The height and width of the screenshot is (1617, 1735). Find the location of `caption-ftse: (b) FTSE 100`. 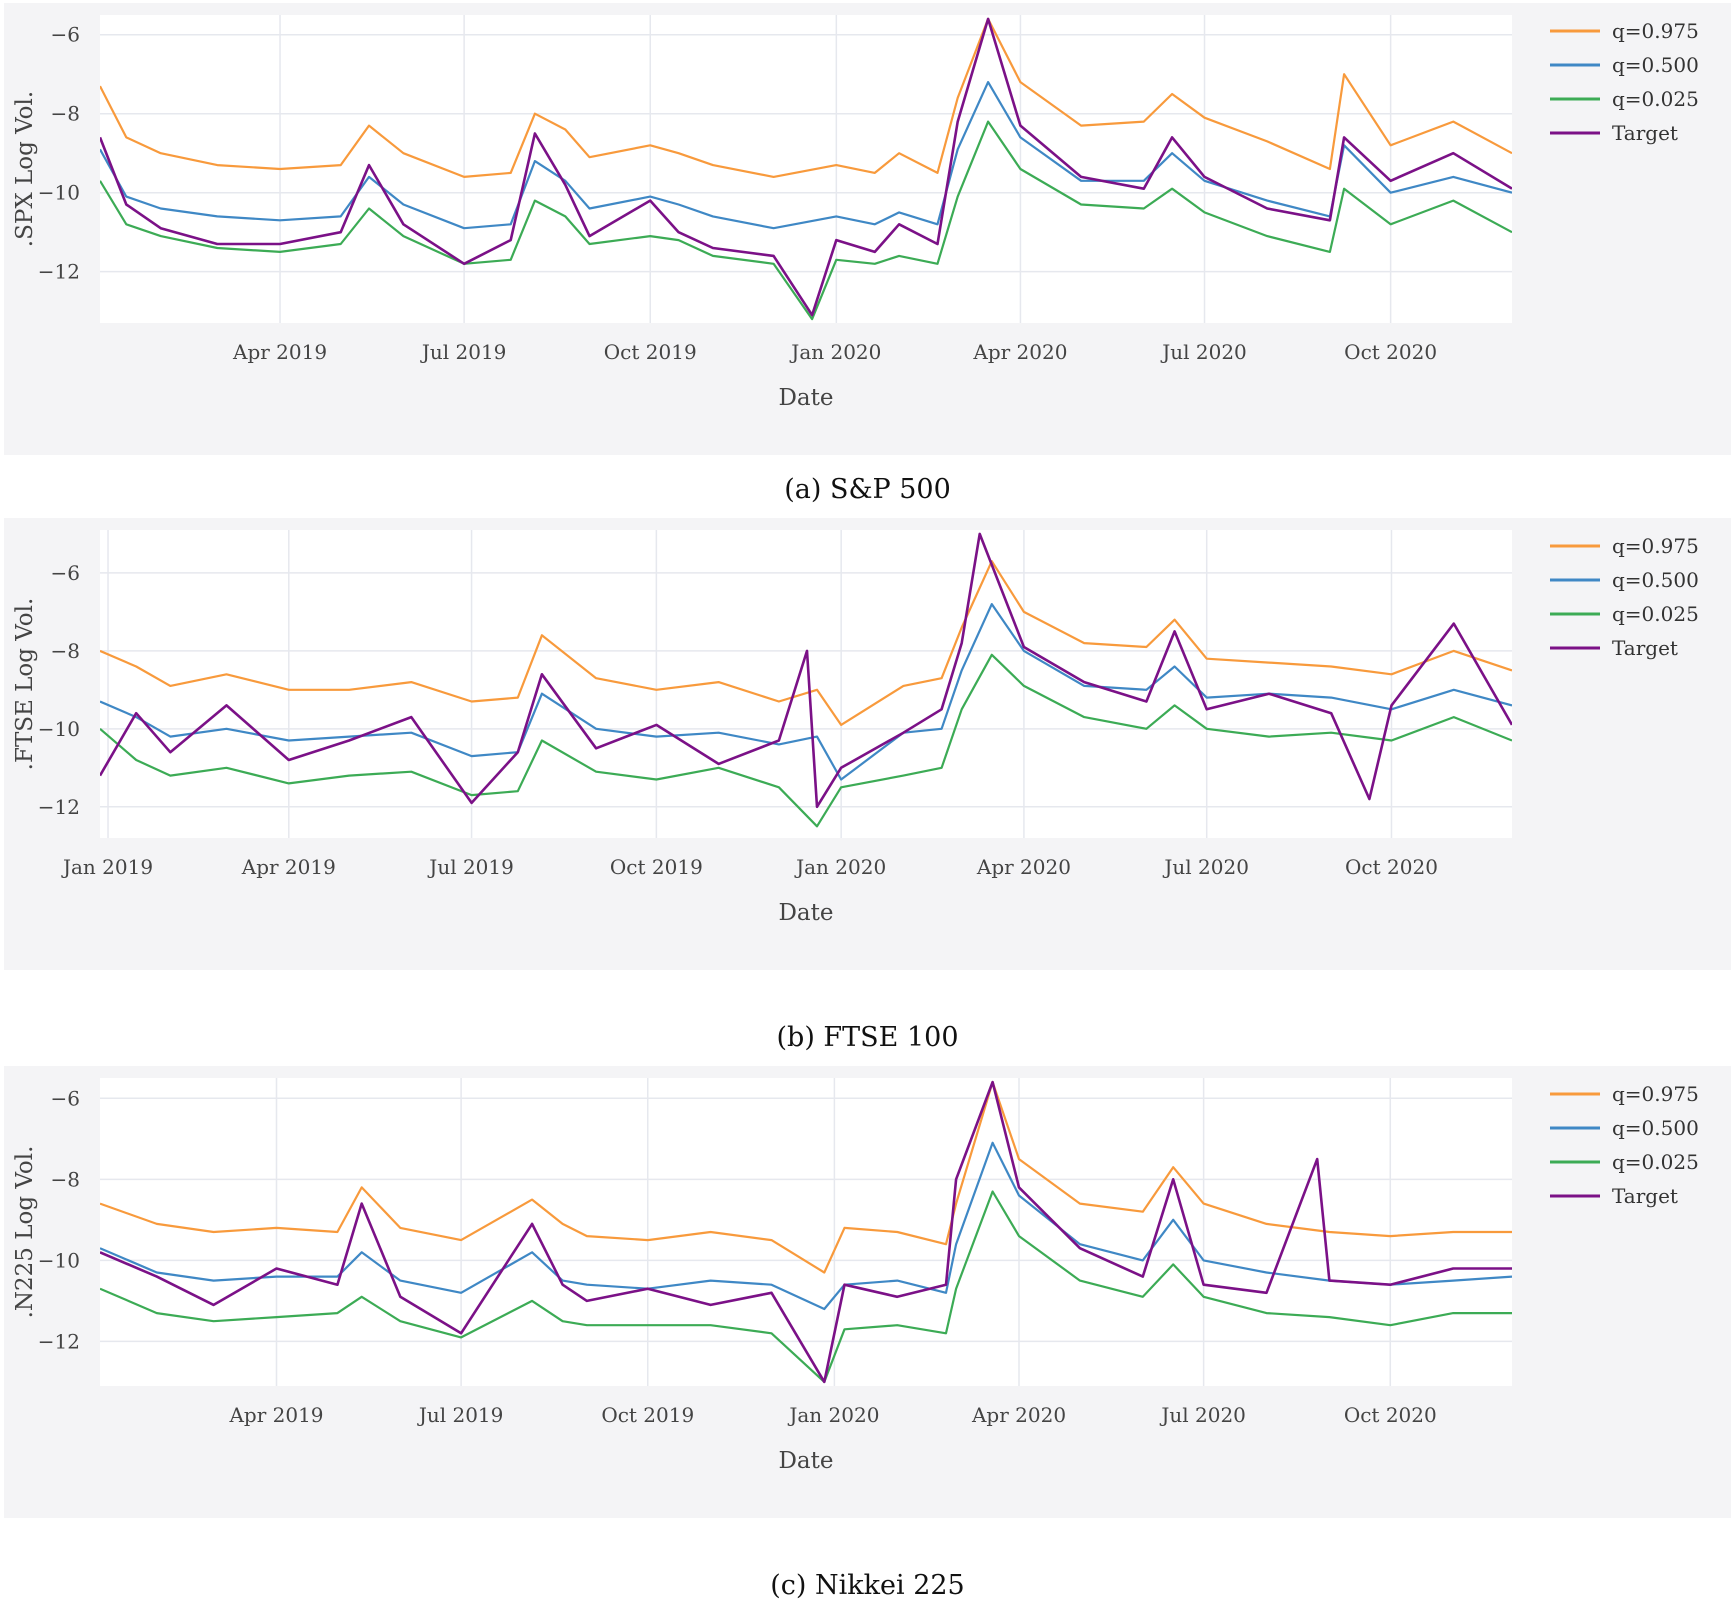

caption-ftse: (b) FTSE 100 is located at coordinates (867, 1037).